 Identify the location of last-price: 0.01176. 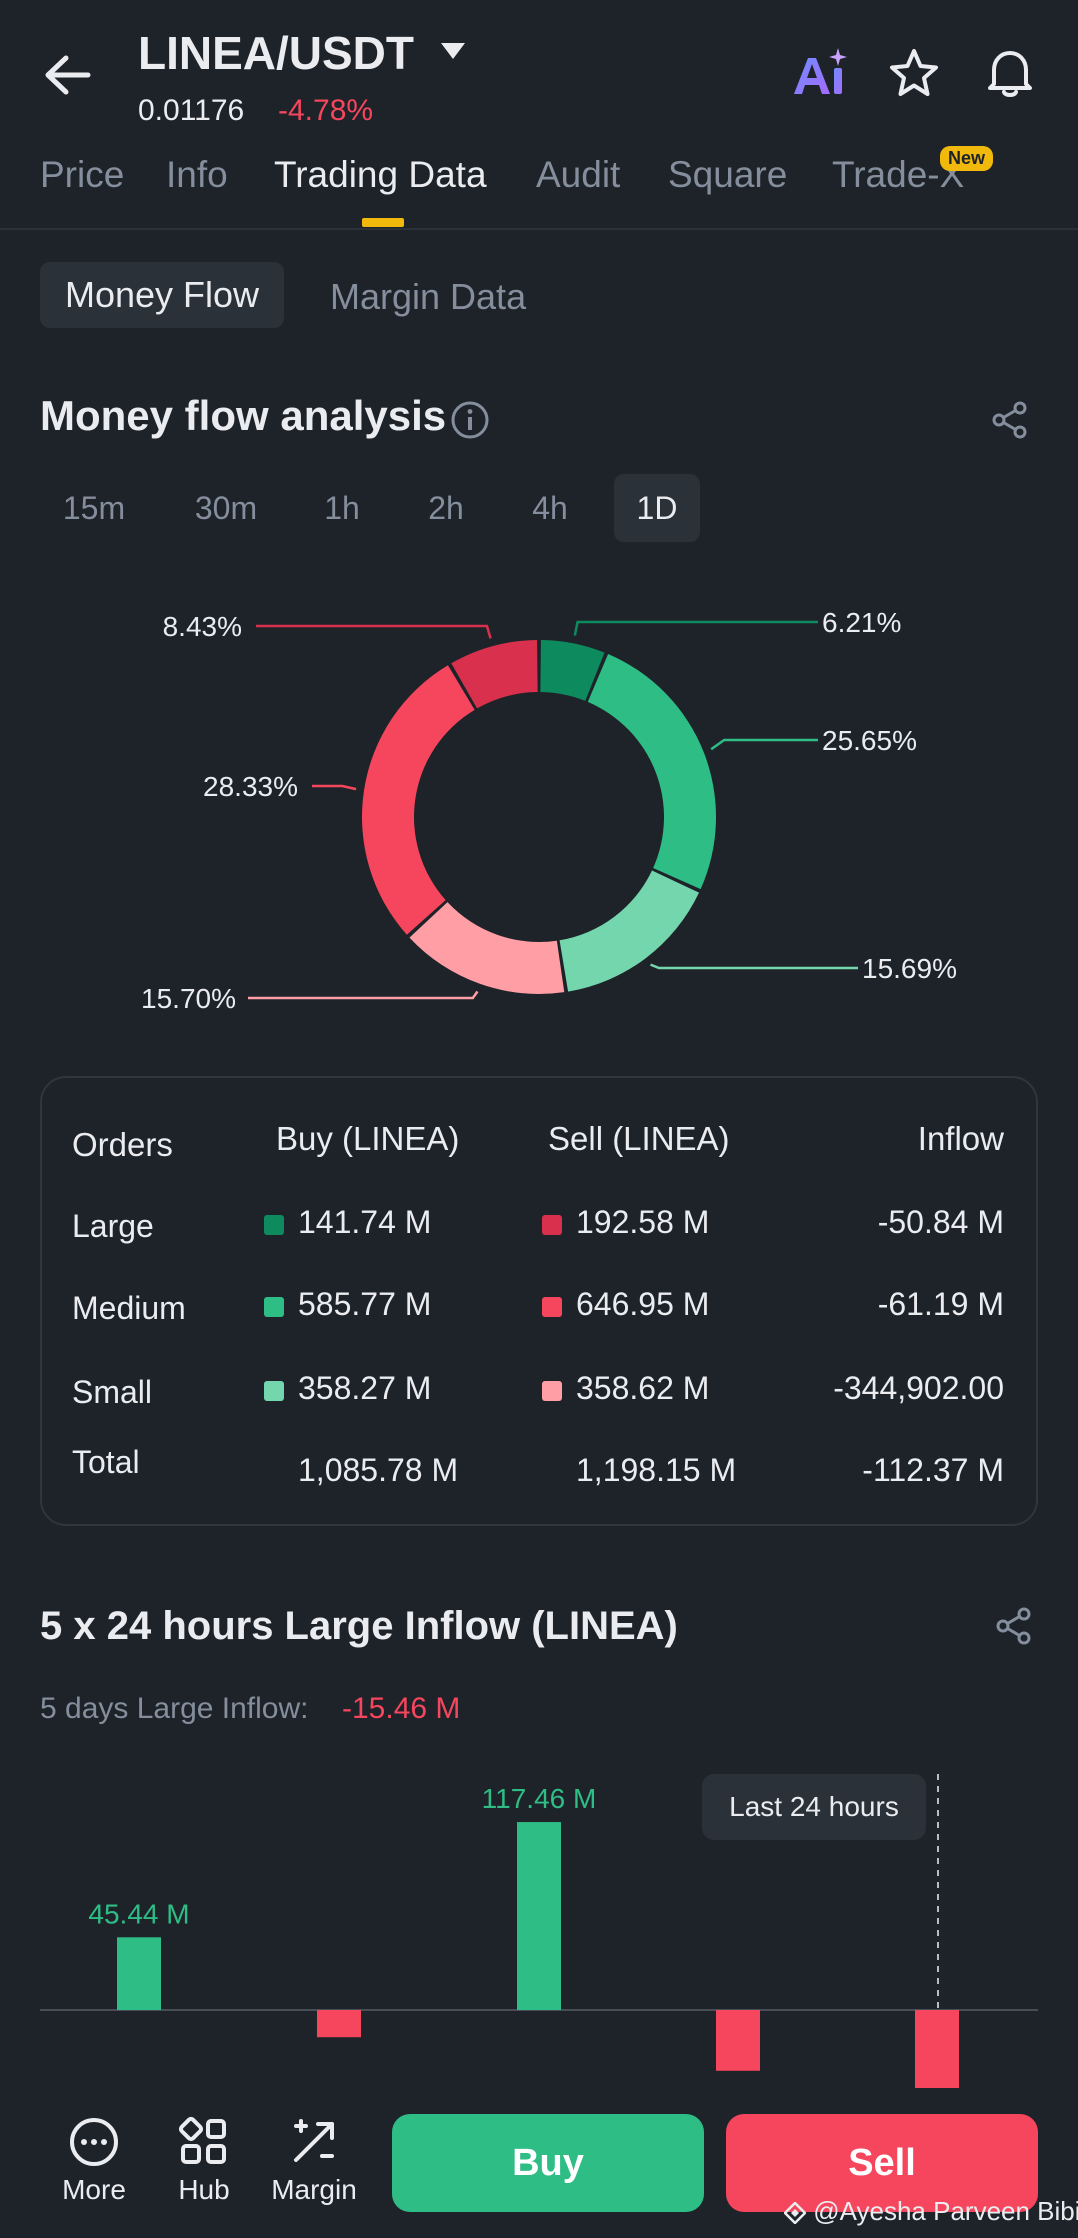
(191, 110).